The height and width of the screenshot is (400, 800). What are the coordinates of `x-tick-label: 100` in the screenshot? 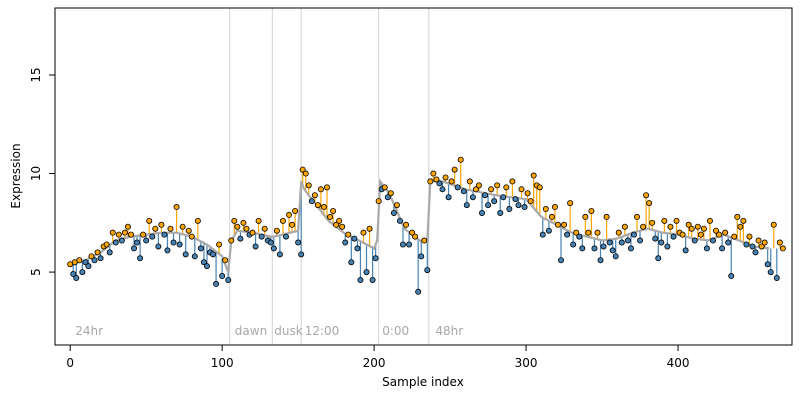 It's located at (222, 363).